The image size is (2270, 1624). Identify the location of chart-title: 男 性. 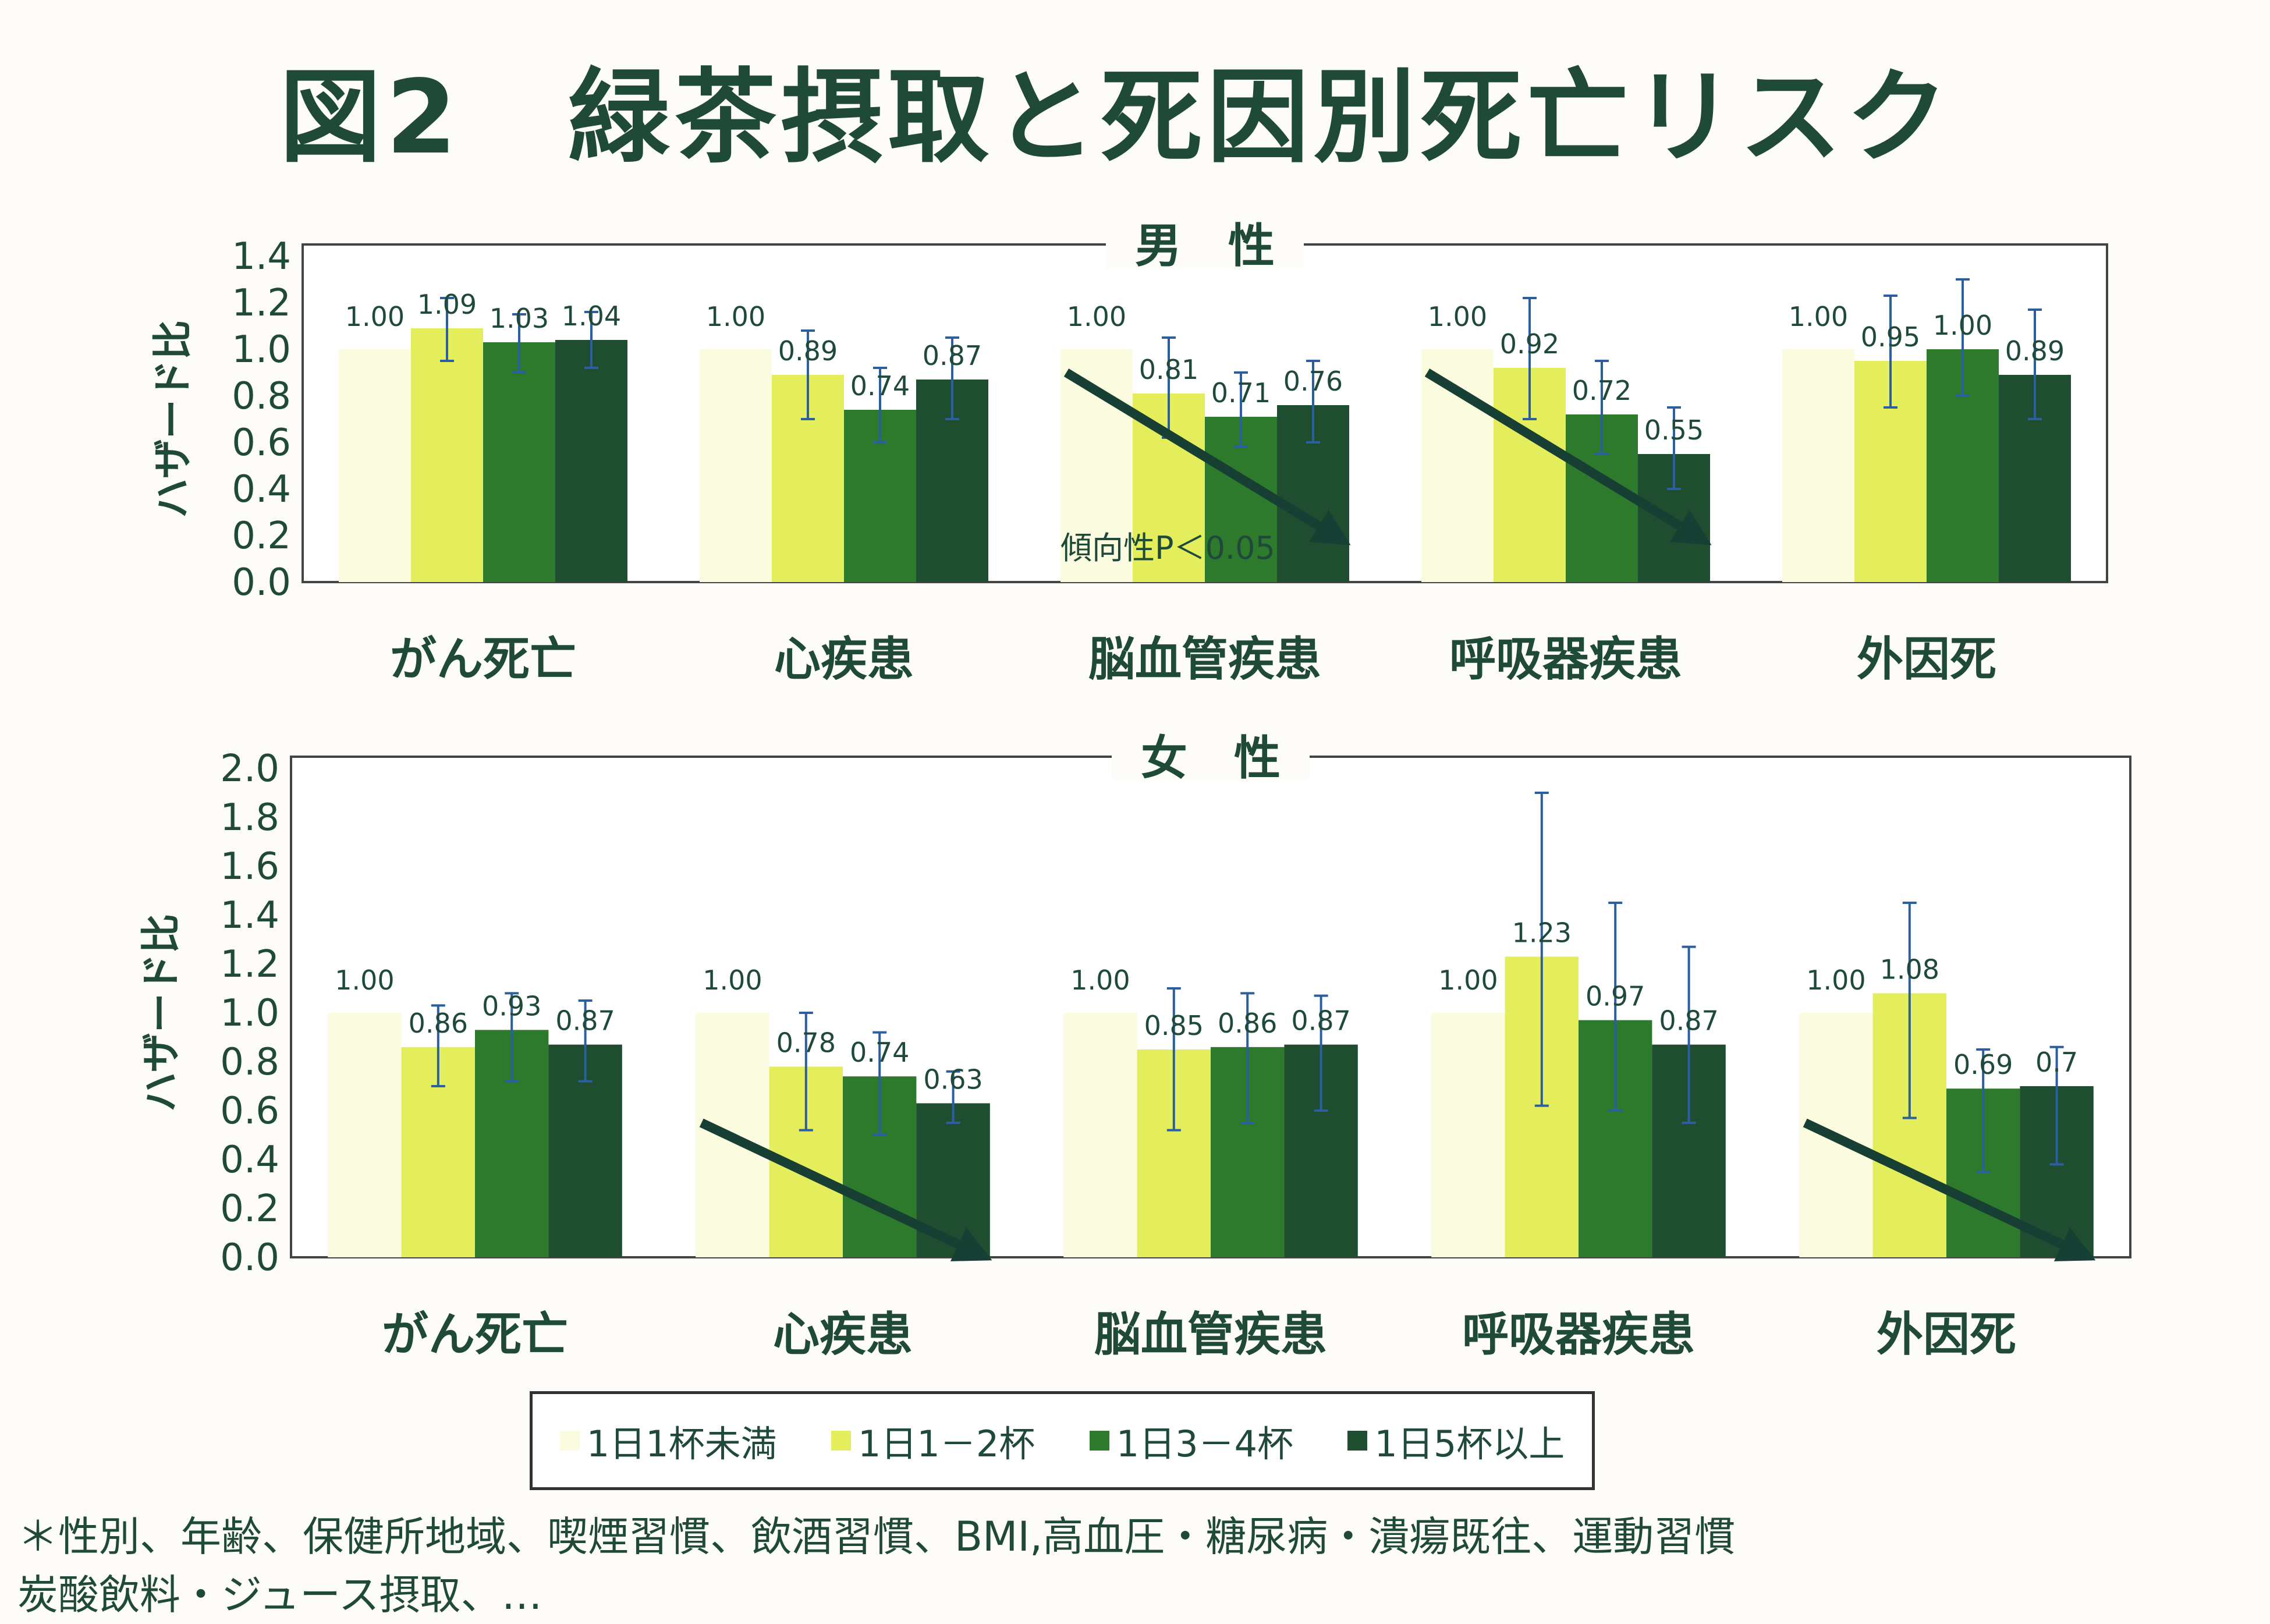
(1205, 247).